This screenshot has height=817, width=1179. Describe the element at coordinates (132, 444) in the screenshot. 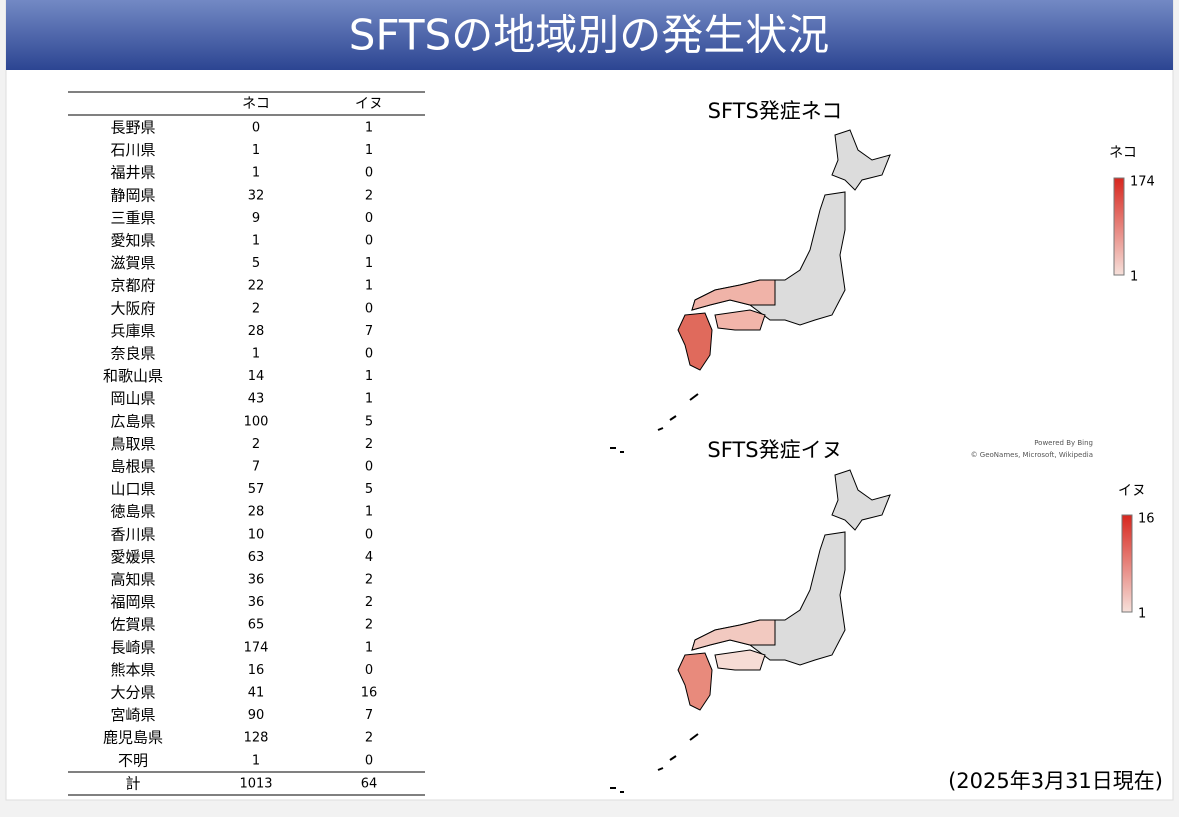

I see `row-label: 鳥取県` at that location.